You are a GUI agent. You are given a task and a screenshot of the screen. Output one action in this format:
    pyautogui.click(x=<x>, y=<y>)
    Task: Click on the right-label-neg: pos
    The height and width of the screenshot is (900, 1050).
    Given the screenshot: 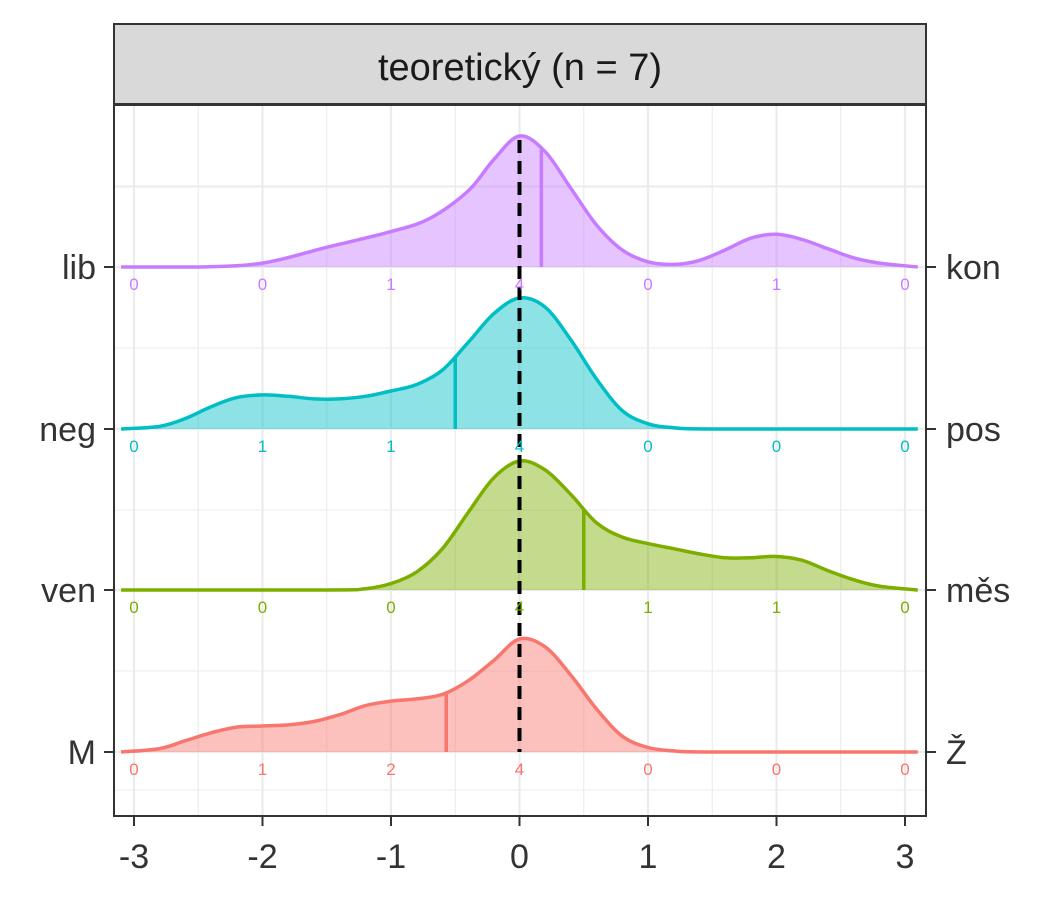 What is the action you would take?
    pyautogui.click(x=973, y=430)
    